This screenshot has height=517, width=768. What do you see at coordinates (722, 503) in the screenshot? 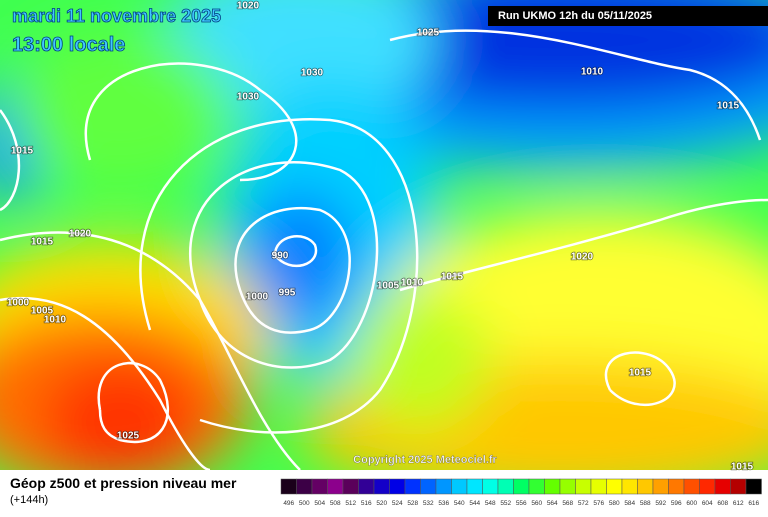
I see `legend-value: 608` at bounding box center [722, 503].